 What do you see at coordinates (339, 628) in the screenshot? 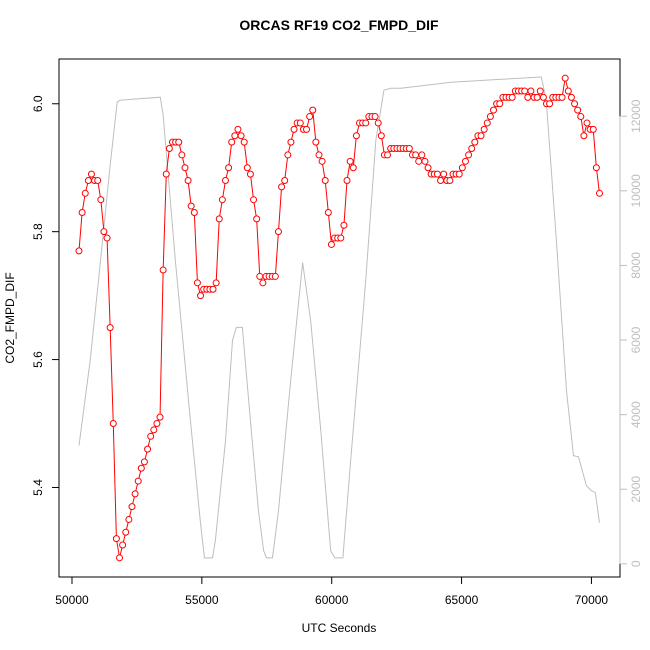
I see `x-axis-label: UTC Seconds` at bounding box center [339, 628].